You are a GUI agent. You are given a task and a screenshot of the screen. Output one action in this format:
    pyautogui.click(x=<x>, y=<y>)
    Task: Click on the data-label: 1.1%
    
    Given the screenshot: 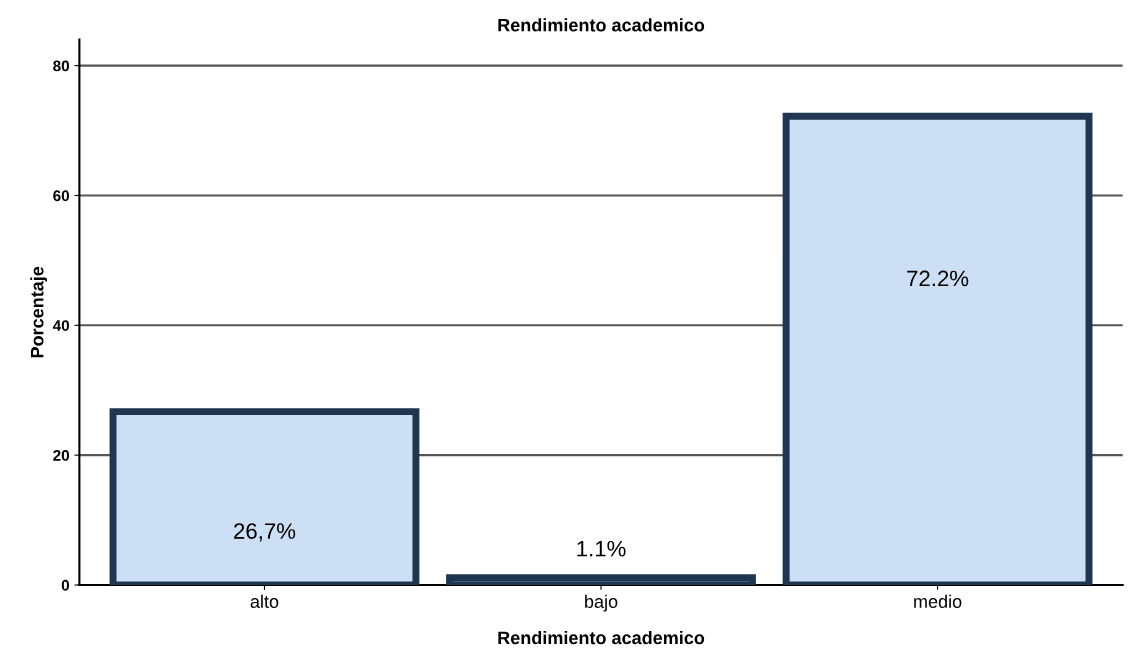 What is the action you would take?
    pyautogui.click(x=601, y=548)
    